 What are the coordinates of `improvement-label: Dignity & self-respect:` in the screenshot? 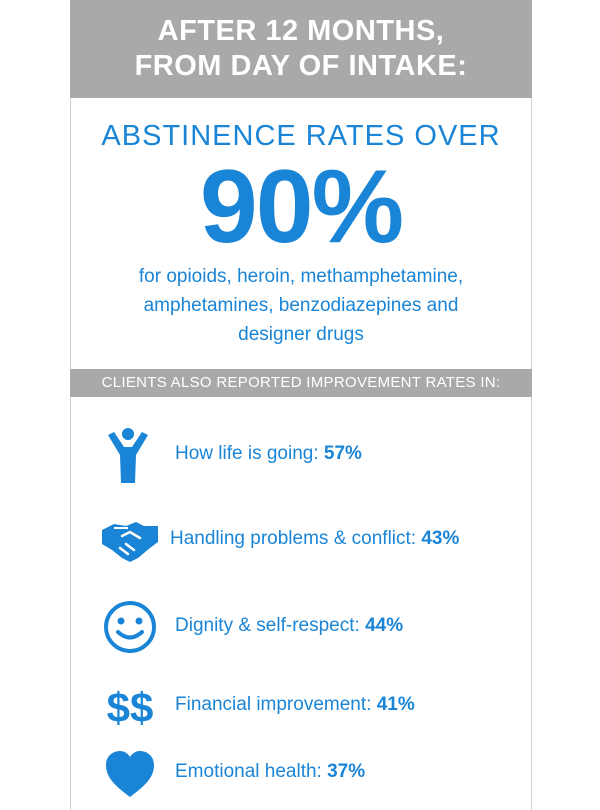 It's located at (267, 625).